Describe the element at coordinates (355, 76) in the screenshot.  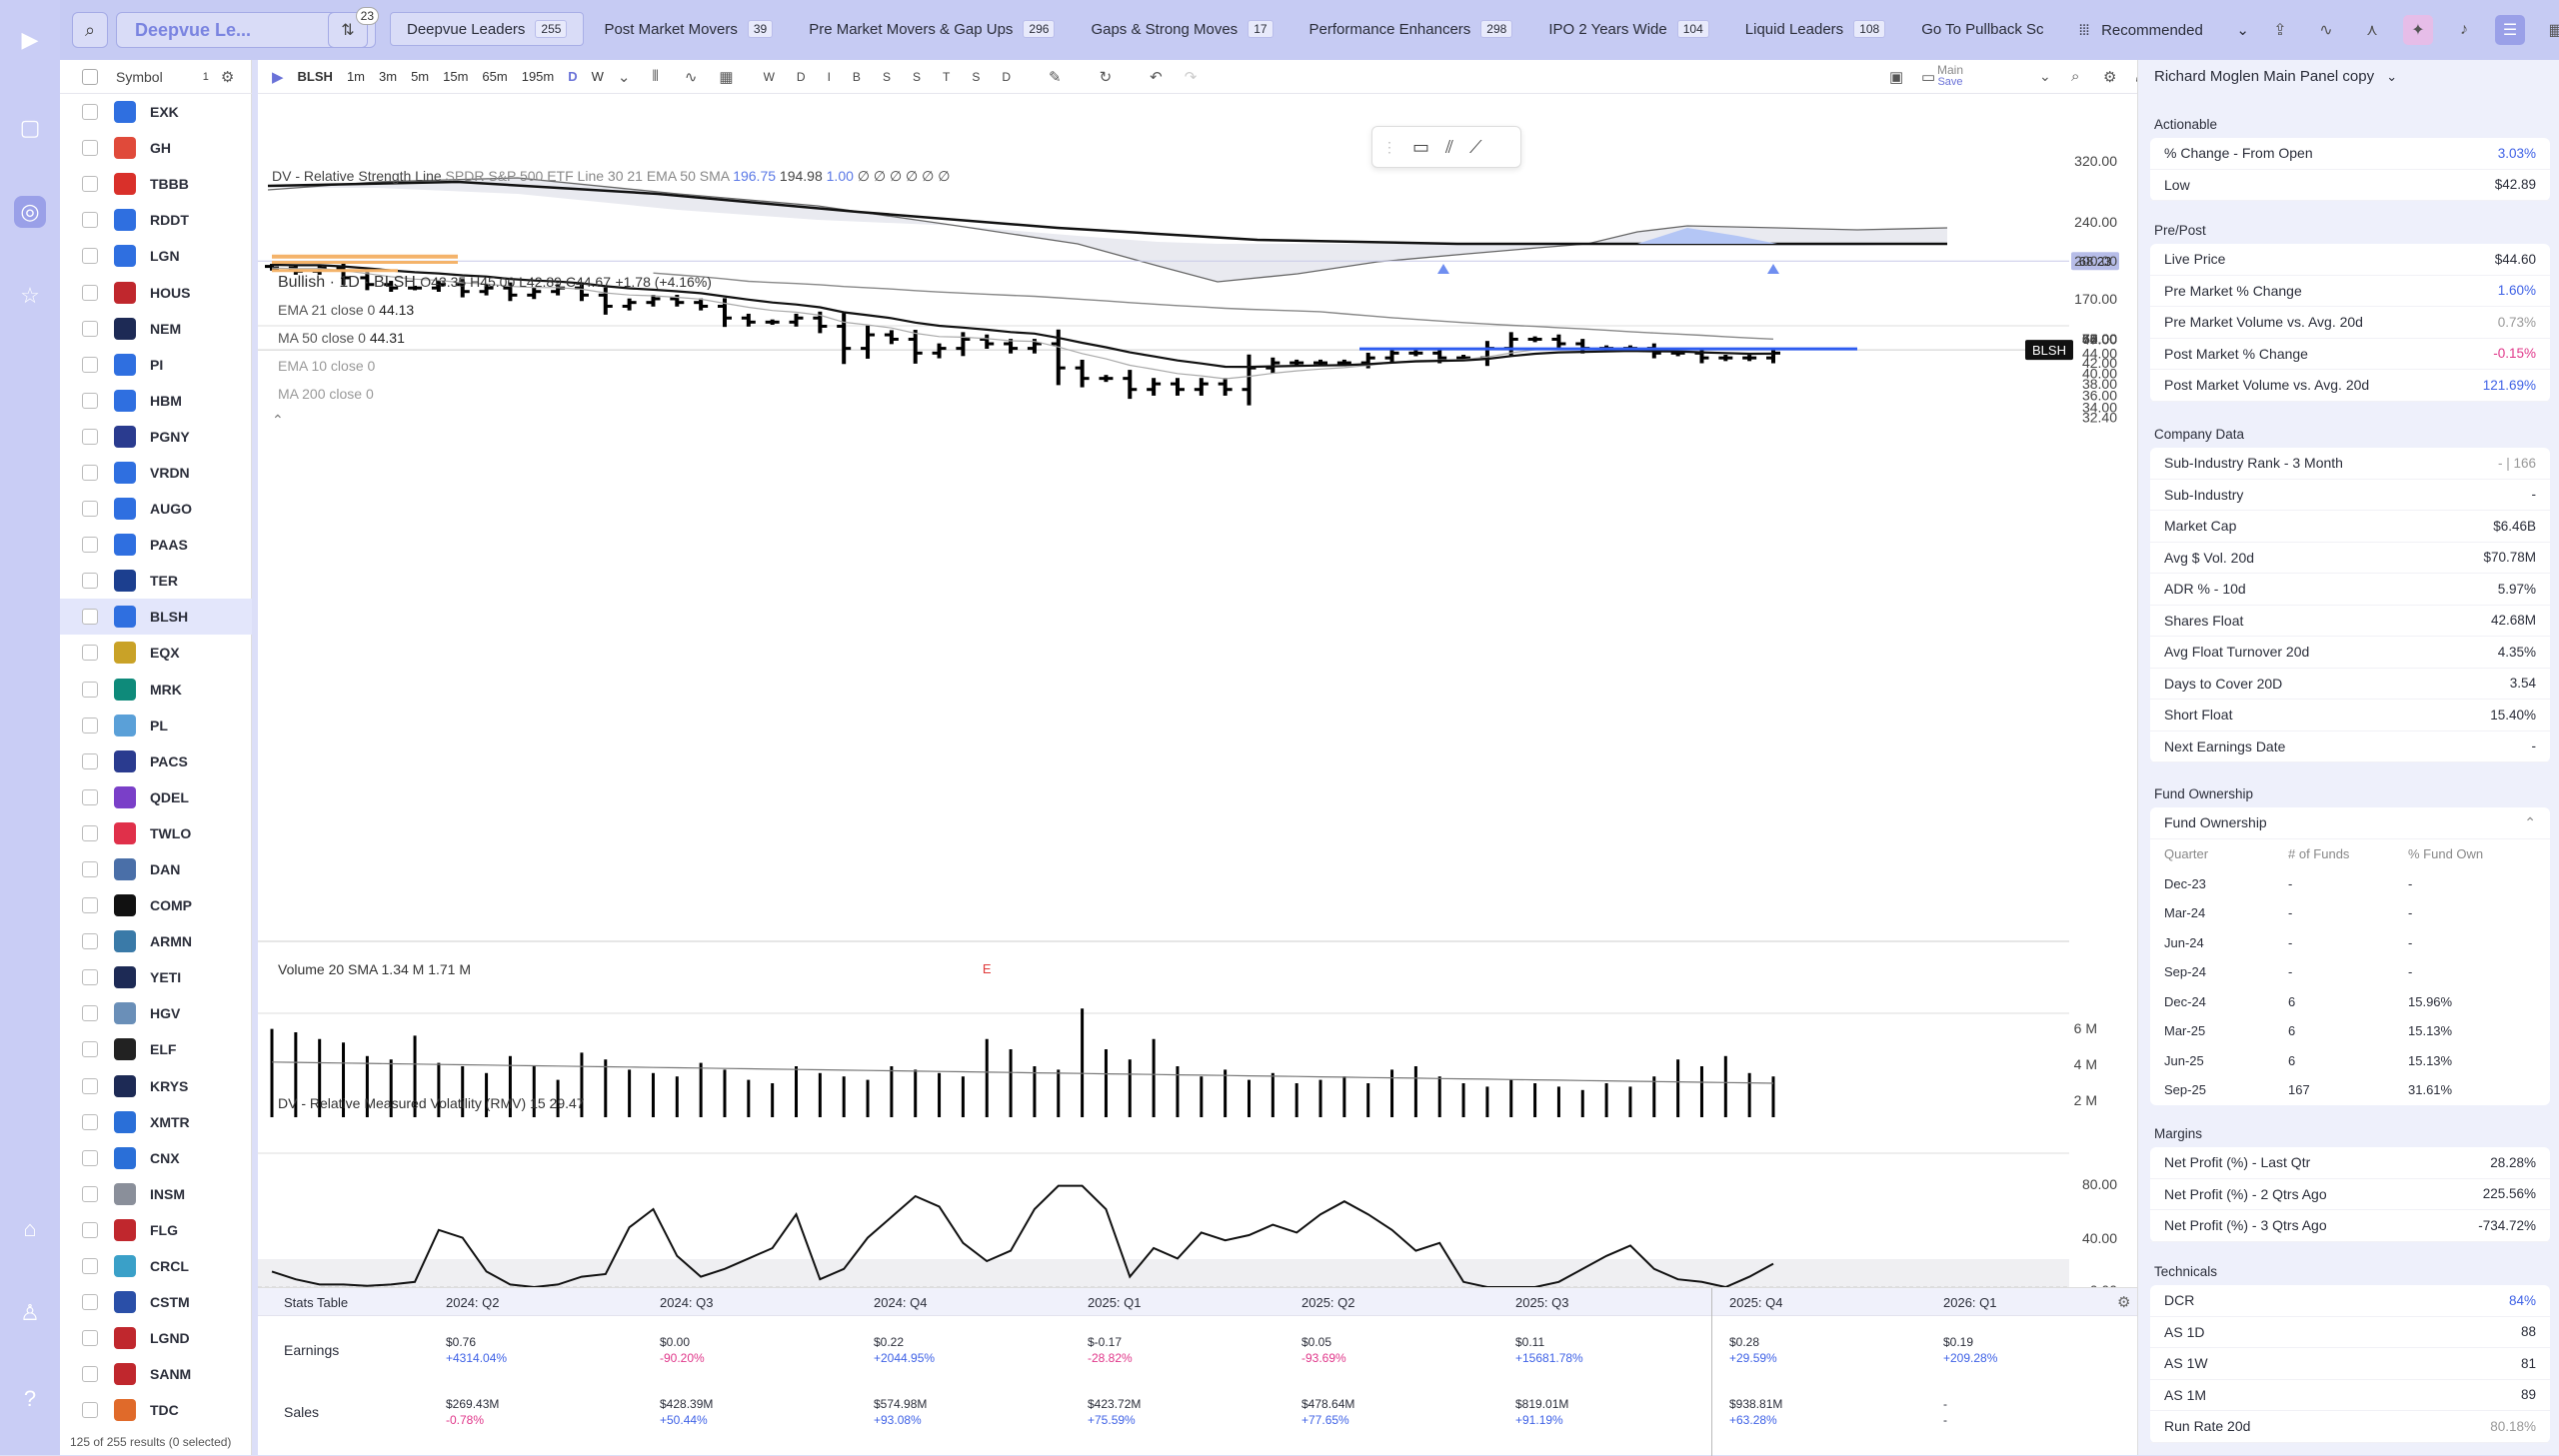
I see `timeframe-button: 1m` at that location.